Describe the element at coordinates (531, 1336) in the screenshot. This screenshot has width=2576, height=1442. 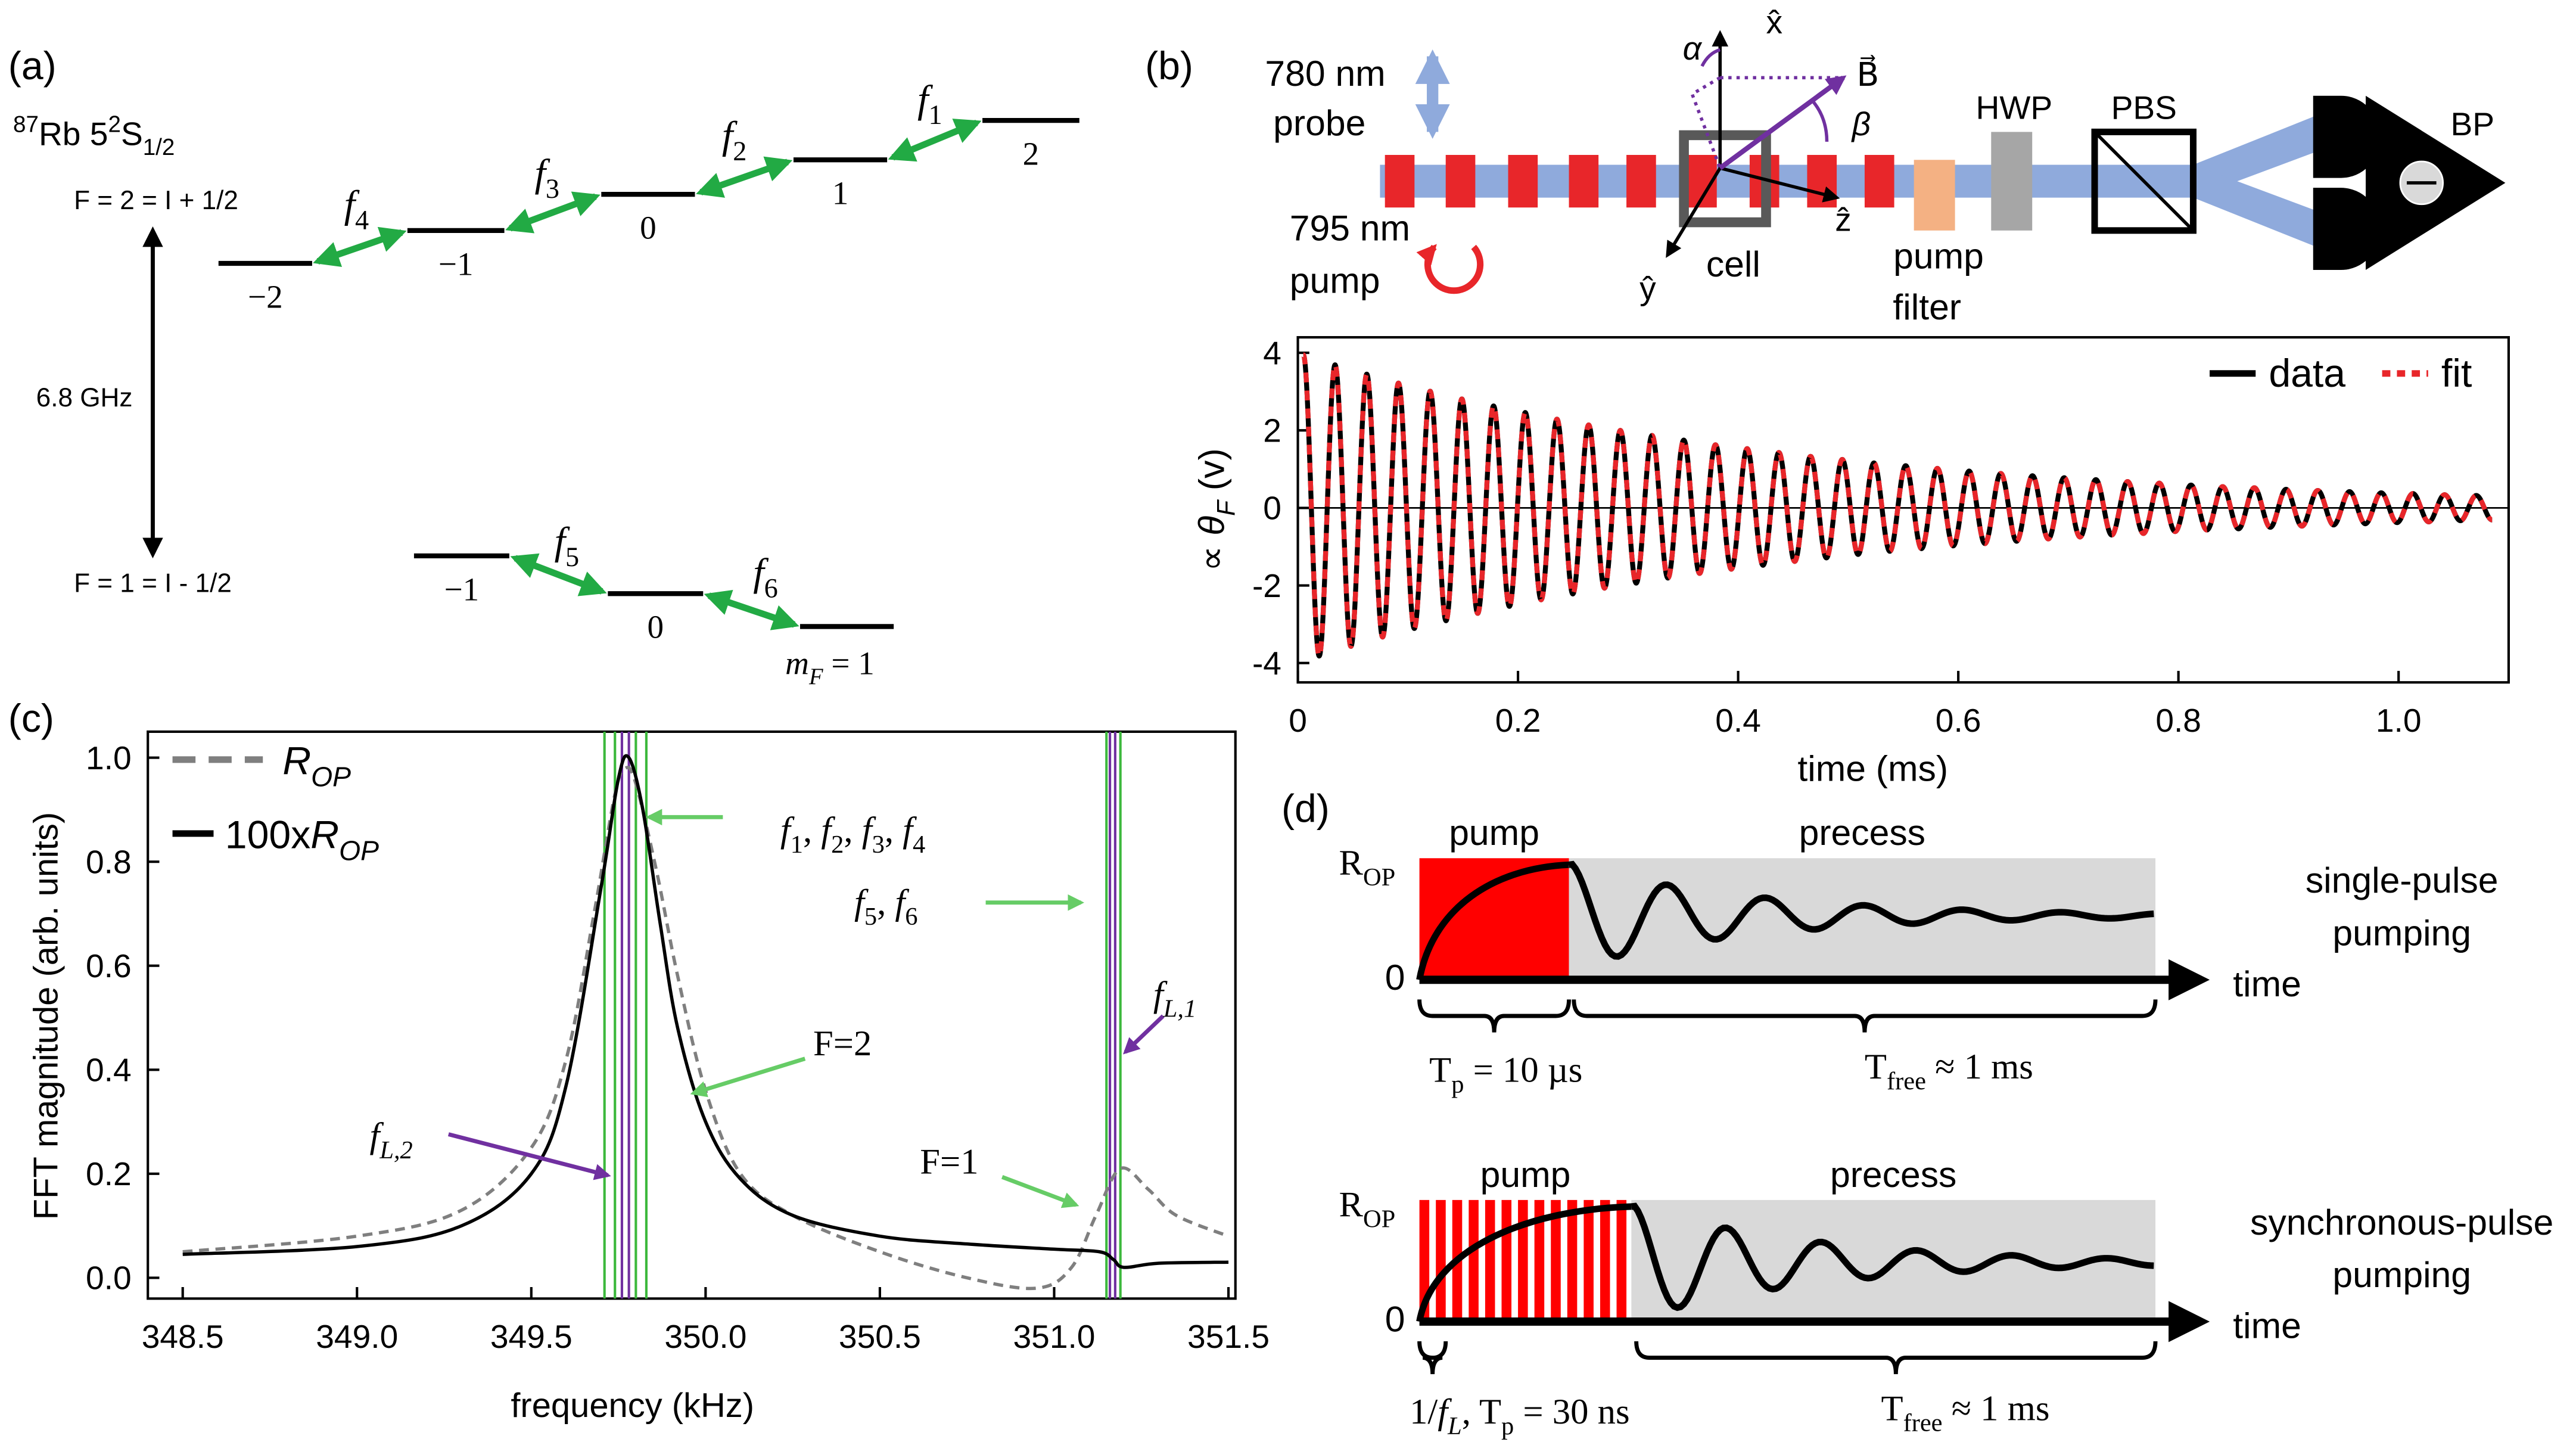
I see `x-tick-label: 349.5` at that location.